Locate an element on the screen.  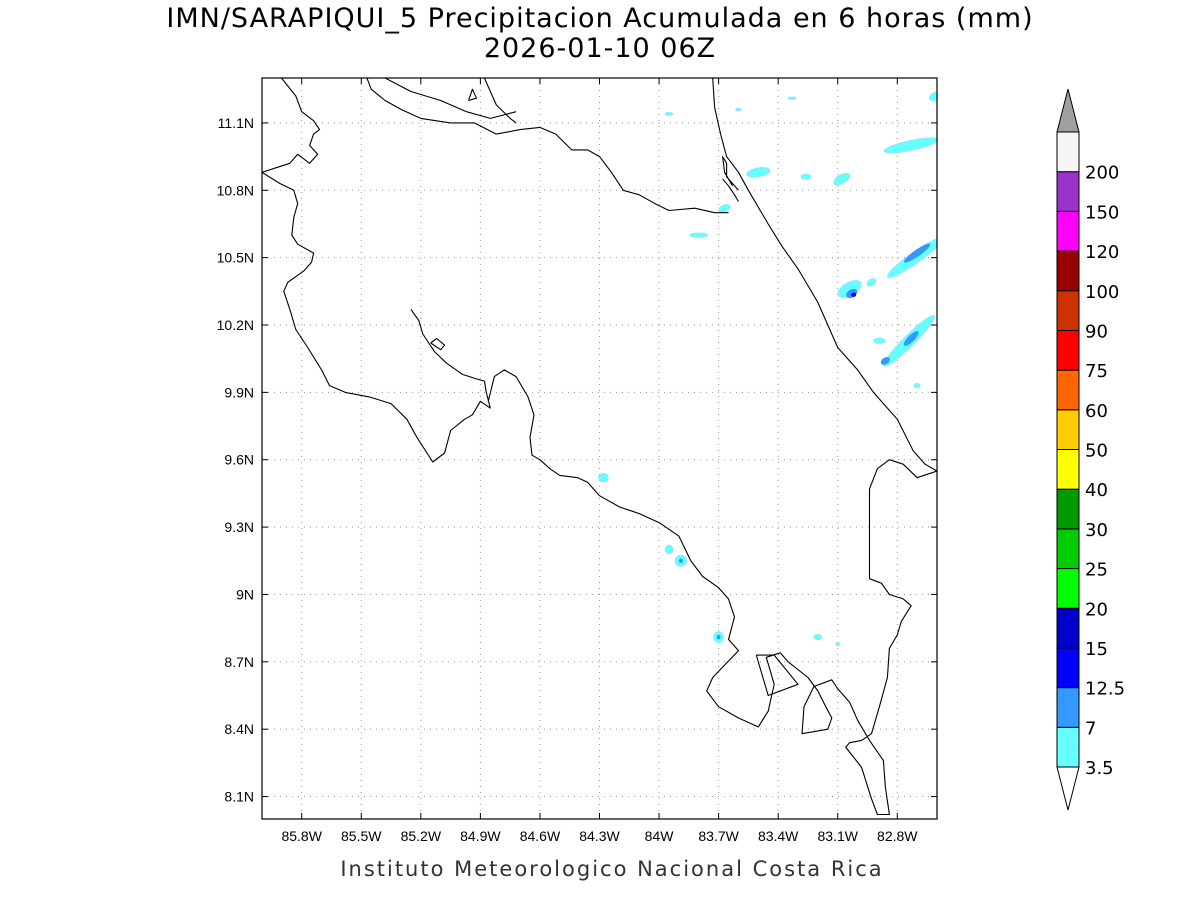
lat-tick-label: 10.2N is located at coordinates (235, 325).